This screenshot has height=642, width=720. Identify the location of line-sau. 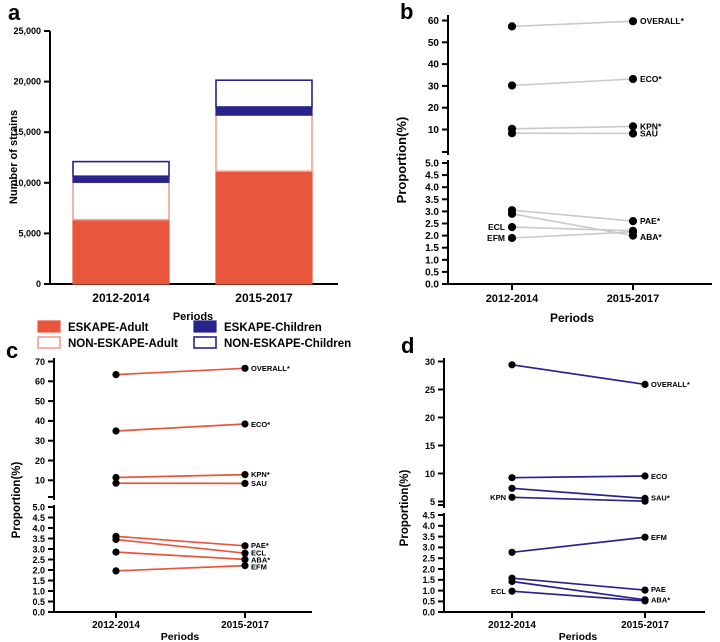
(578, 493).